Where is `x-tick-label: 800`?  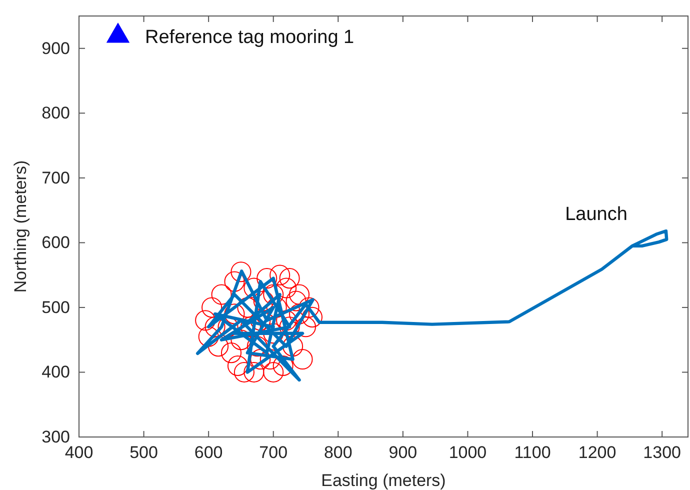
x-tick-label: 800 is located at coordinates (338, 452).